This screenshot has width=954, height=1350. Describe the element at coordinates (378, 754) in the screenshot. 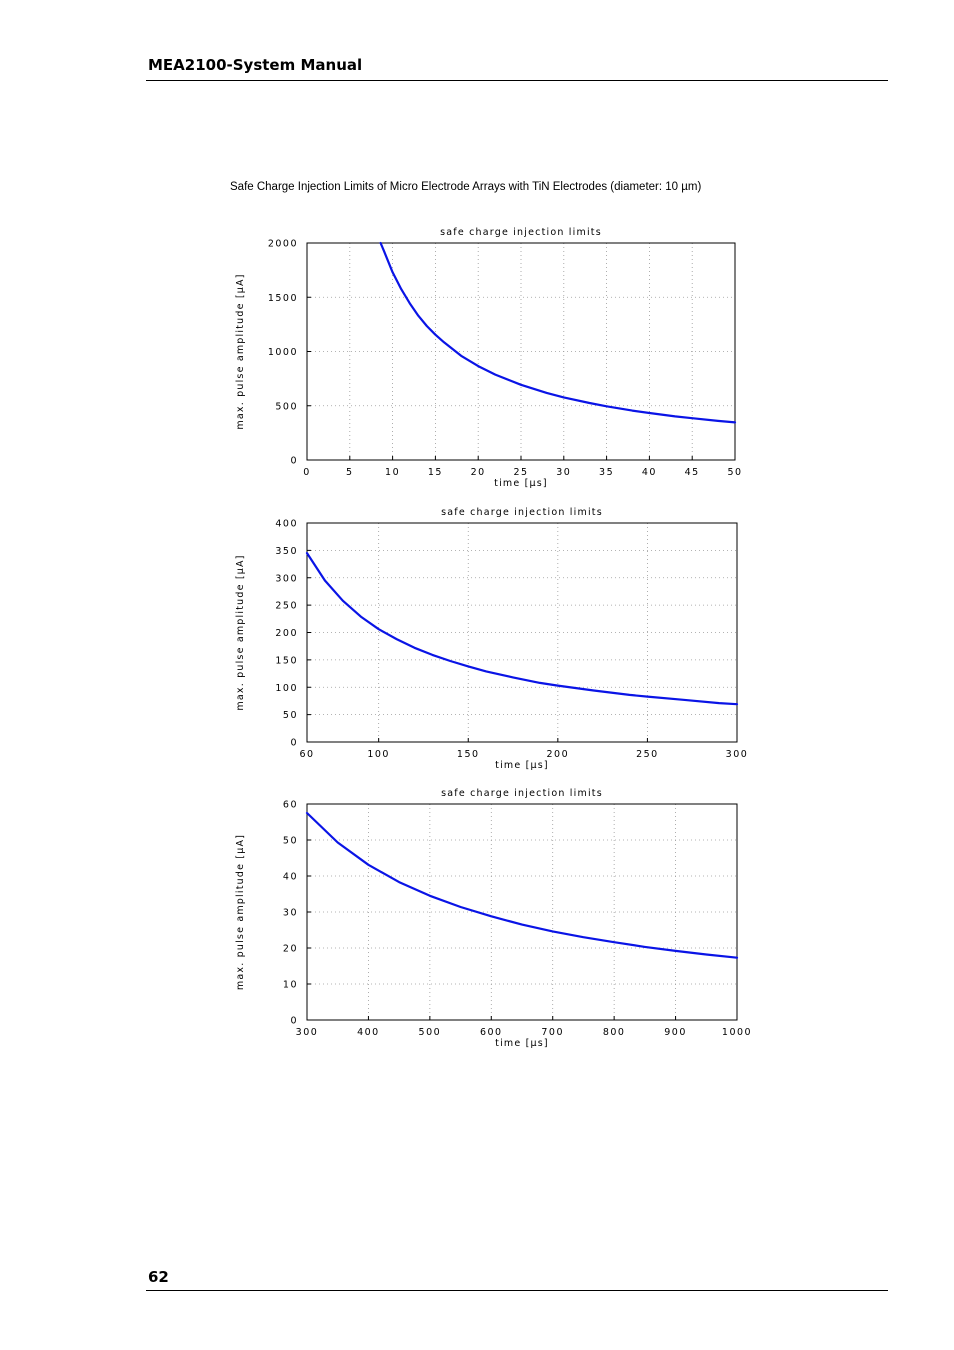

I see `x-tick-label: 100` at that location.